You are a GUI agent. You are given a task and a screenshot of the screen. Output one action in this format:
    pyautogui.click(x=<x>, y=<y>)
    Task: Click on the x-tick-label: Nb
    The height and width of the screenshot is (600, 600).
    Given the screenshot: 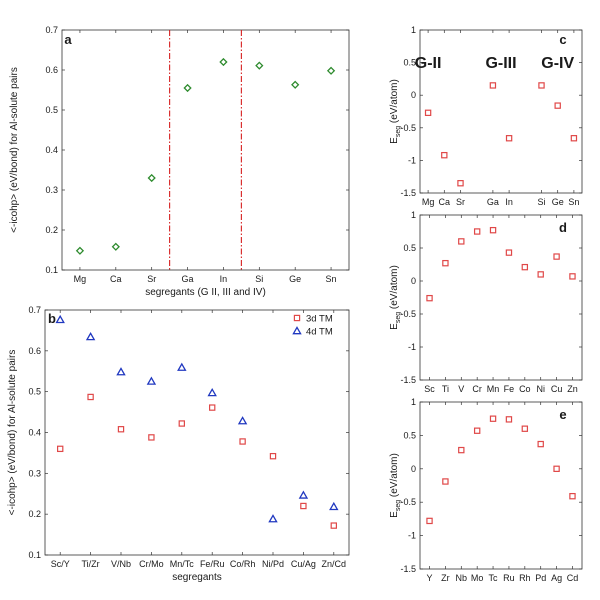 What is the action you would take?
    pyautogui.click(x=462, y=578)
    